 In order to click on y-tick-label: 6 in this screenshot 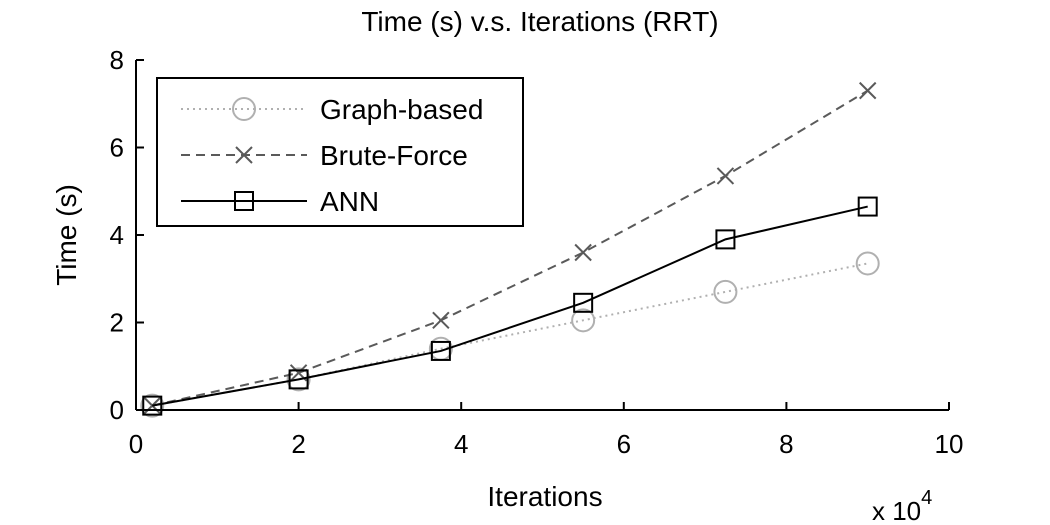, I will do `click(117, 148)`.